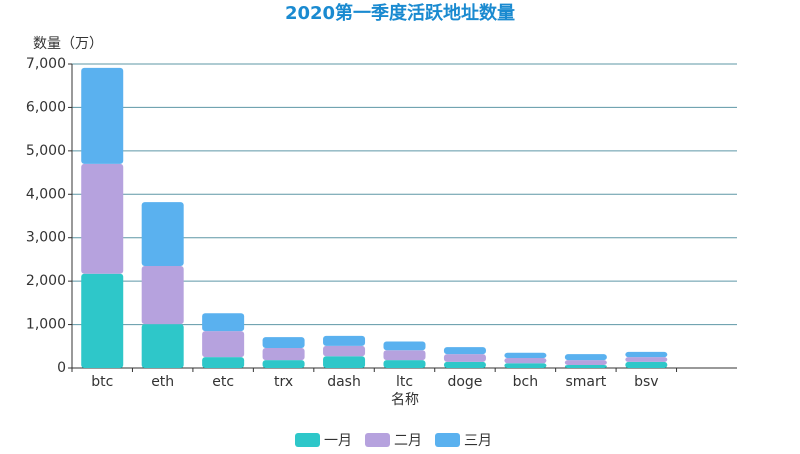 This screenshot has height=454, width=800. Describe the element at coordinates (585, 382) in the screenshot. I see `x-tick-label: smart` at that location.